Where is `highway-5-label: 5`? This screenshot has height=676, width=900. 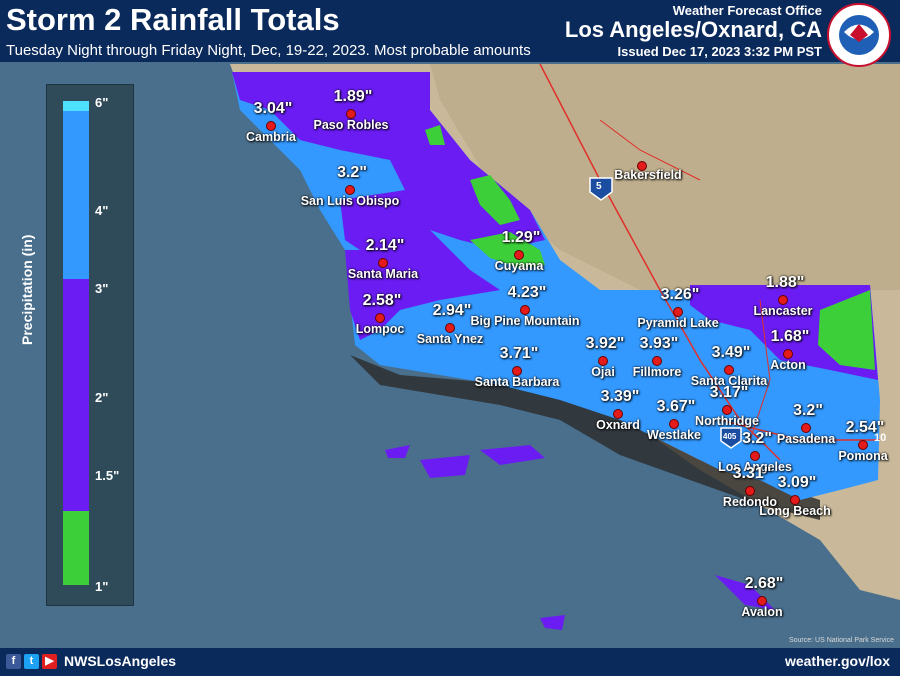 highway-5-label: 5 is located at coordinates (599, 186).